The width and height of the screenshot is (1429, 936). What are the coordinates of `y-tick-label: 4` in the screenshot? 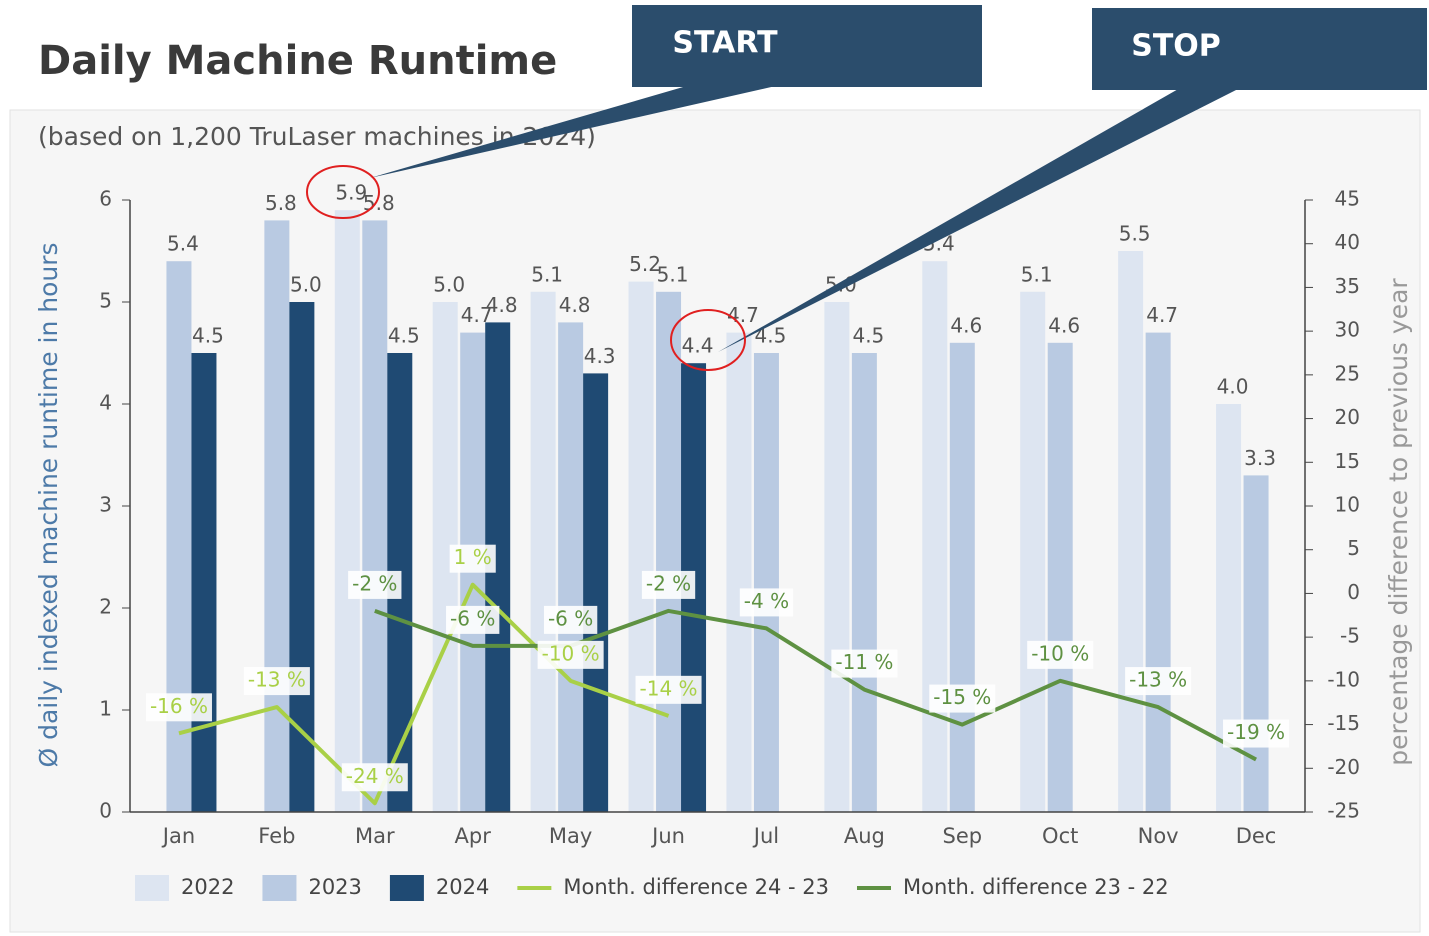 It's located at (105, 403).